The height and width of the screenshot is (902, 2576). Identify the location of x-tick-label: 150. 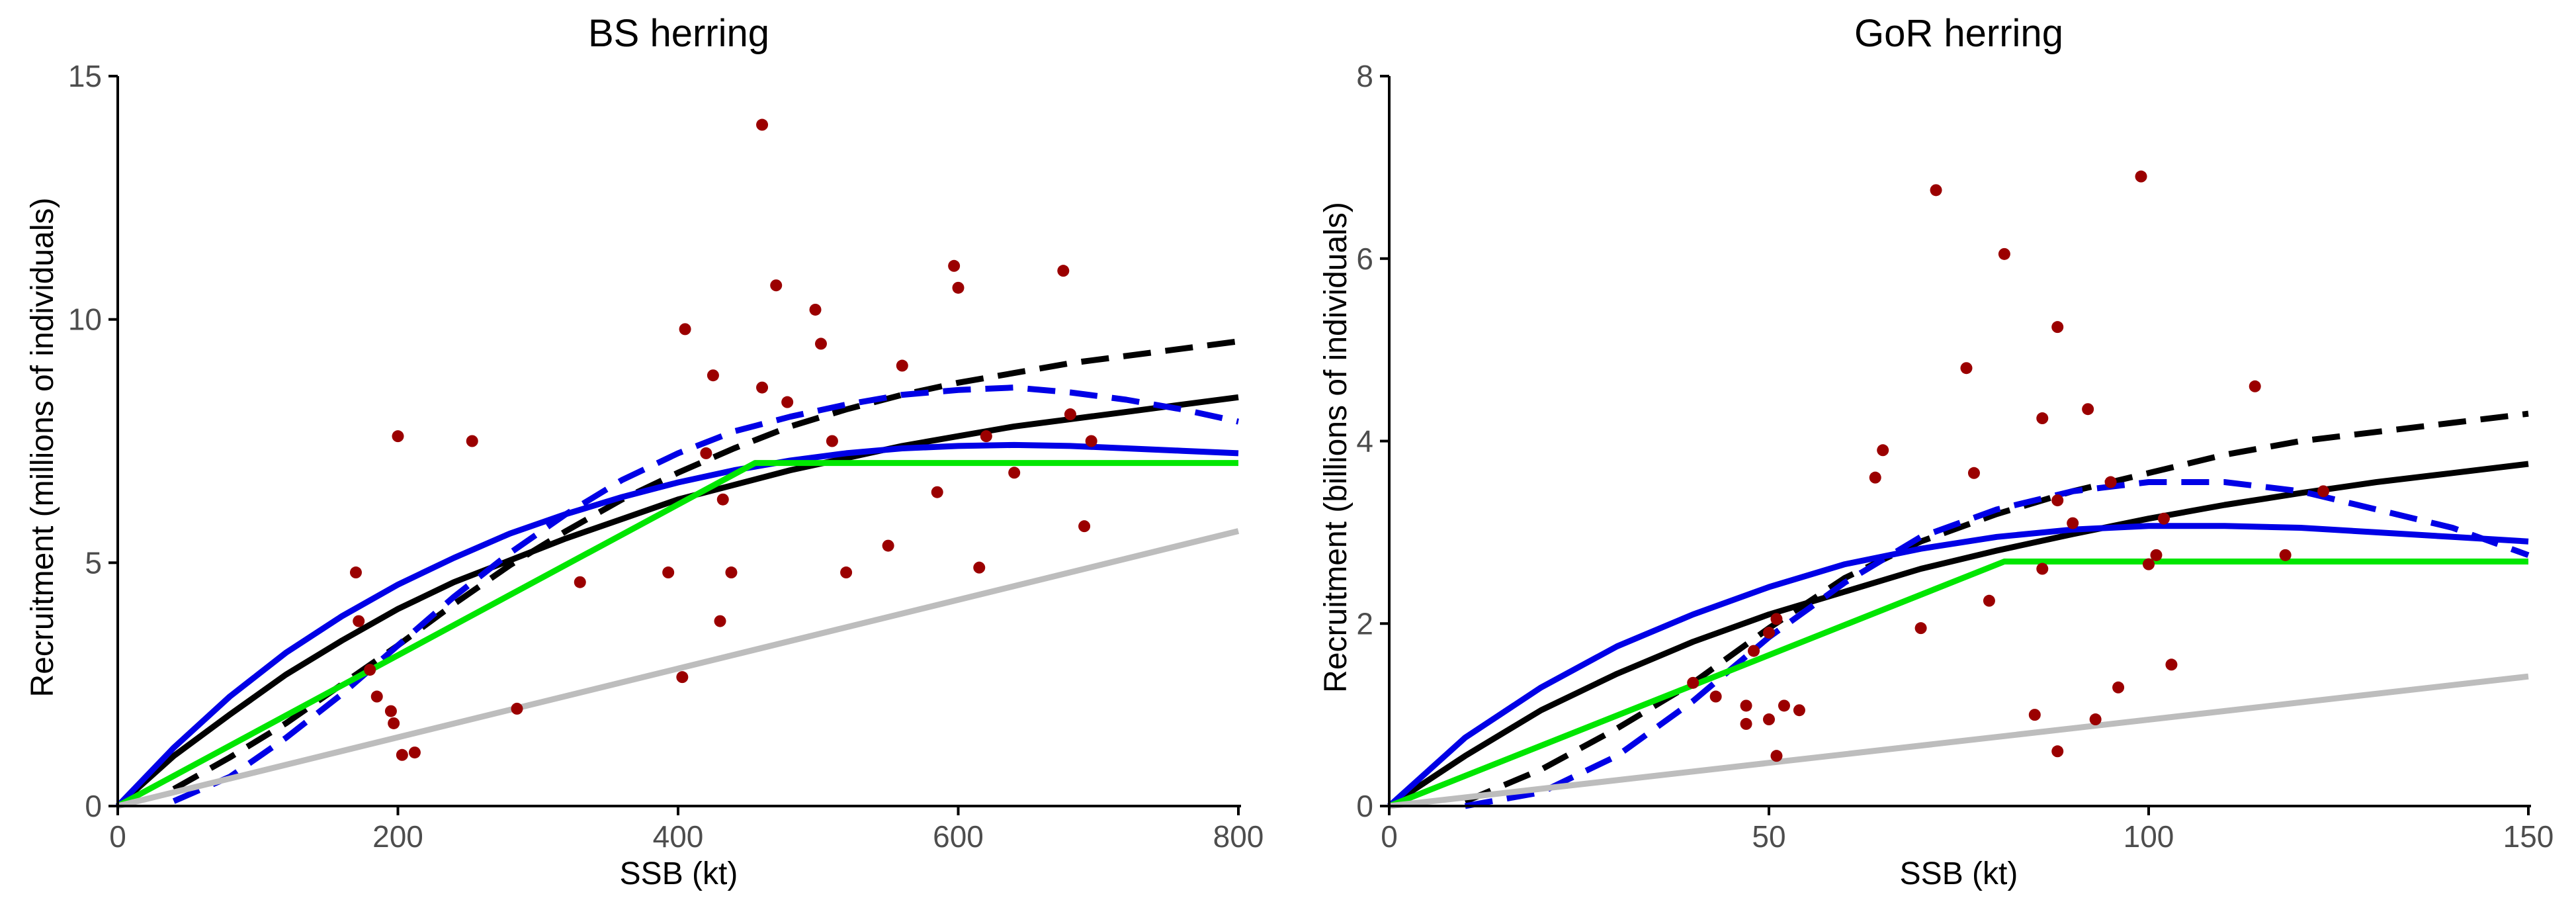
(2528, 836).